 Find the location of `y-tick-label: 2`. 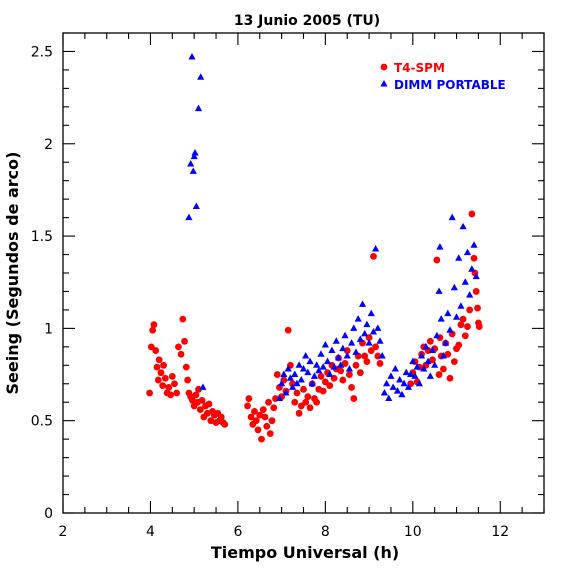

y-tick-label: 2 is located at coordinates (48, 145).